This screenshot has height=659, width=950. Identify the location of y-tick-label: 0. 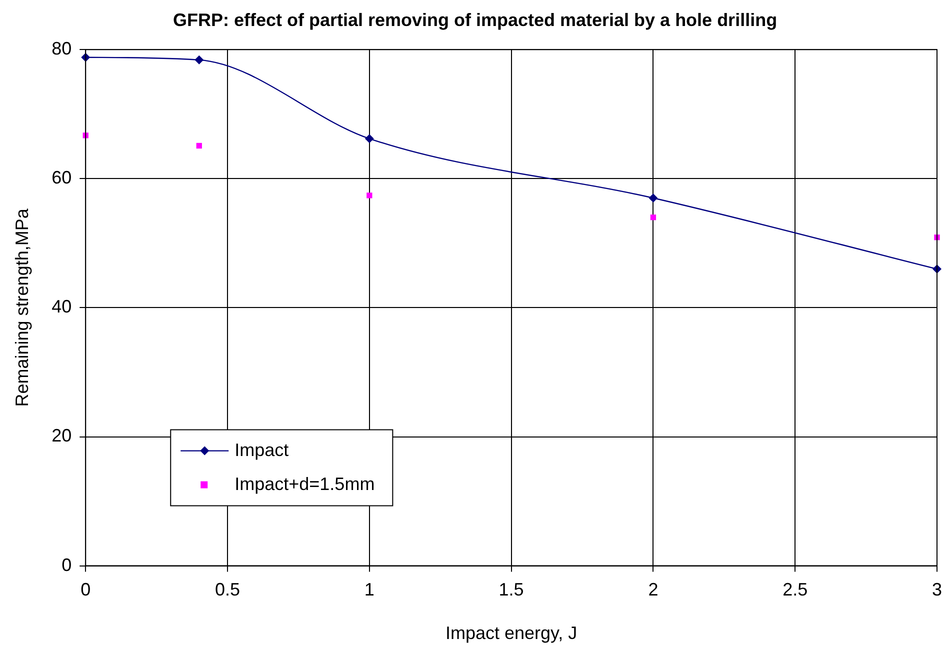
(67, 564).